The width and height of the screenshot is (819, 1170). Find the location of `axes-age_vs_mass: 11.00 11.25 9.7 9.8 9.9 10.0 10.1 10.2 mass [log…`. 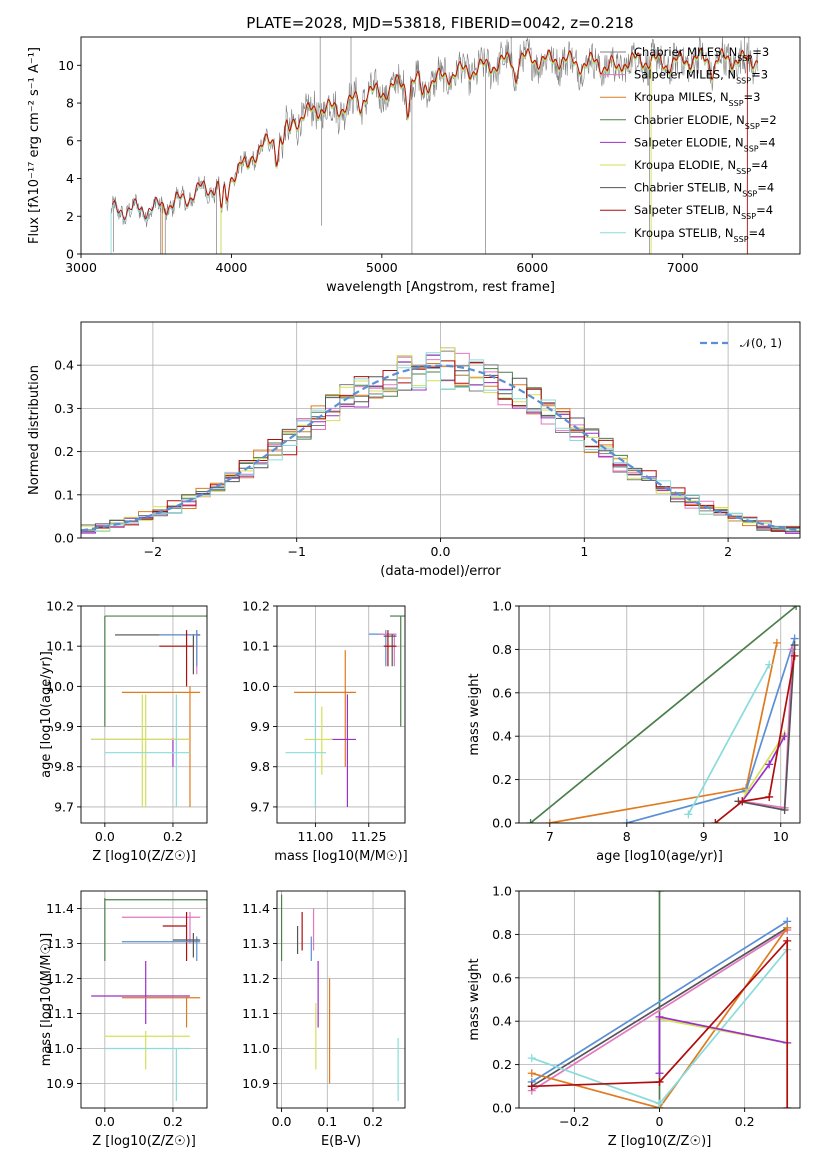

axes-age_vs_mass: 11.00 11.25 9.7 9.8 9.9 10.0 10.1 10.2 mass [log… is located at coordinates (325, 732).